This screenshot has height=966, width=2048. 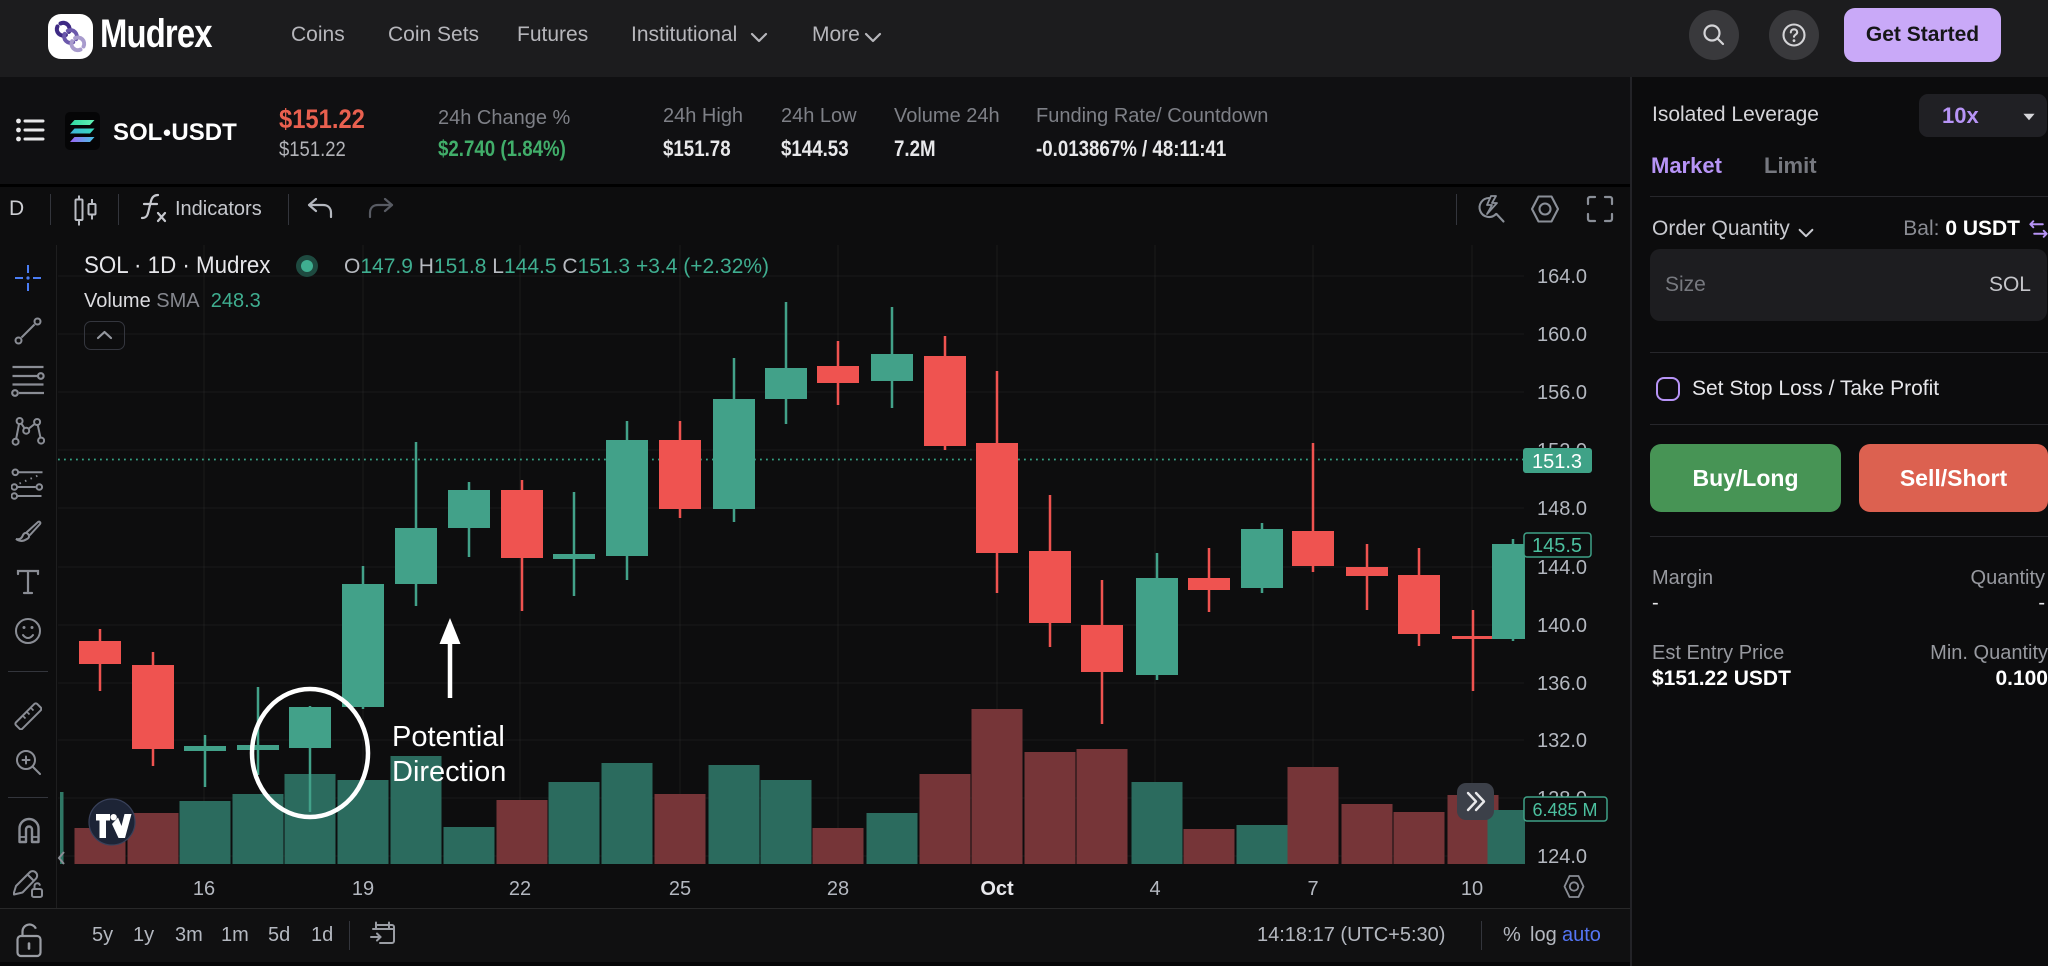 I want to click on svg-text: 124.0, so click(x=1562, y=857).